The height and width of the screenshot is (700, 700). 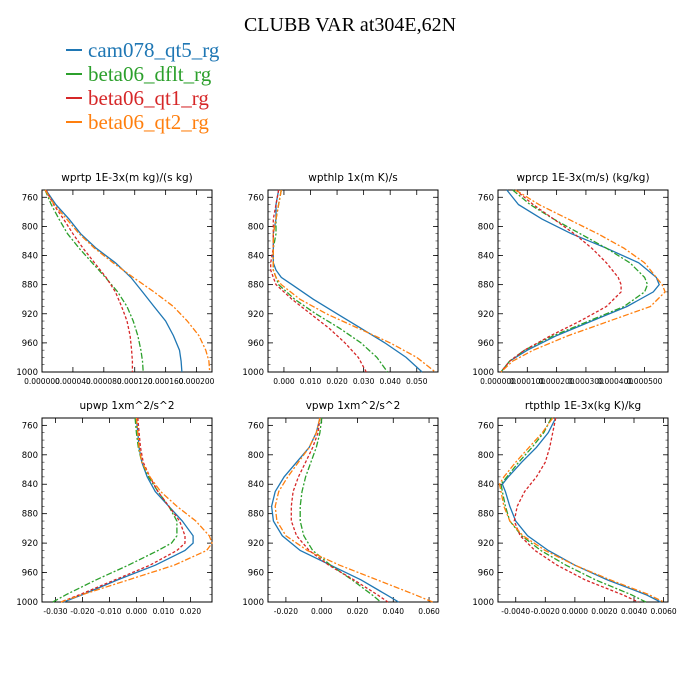 What do you see at coordinates (527, 381) in the screenshot?
I see `x-tick-label: 0.000100` at bounding box center [527, 381].